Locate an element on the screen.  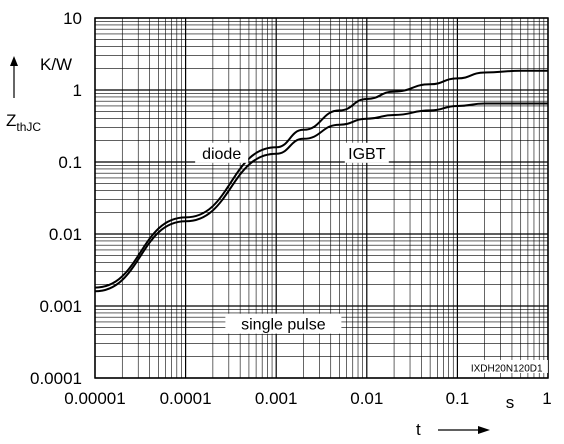
x-axis-unit: s is located at coordinates (510, 402).